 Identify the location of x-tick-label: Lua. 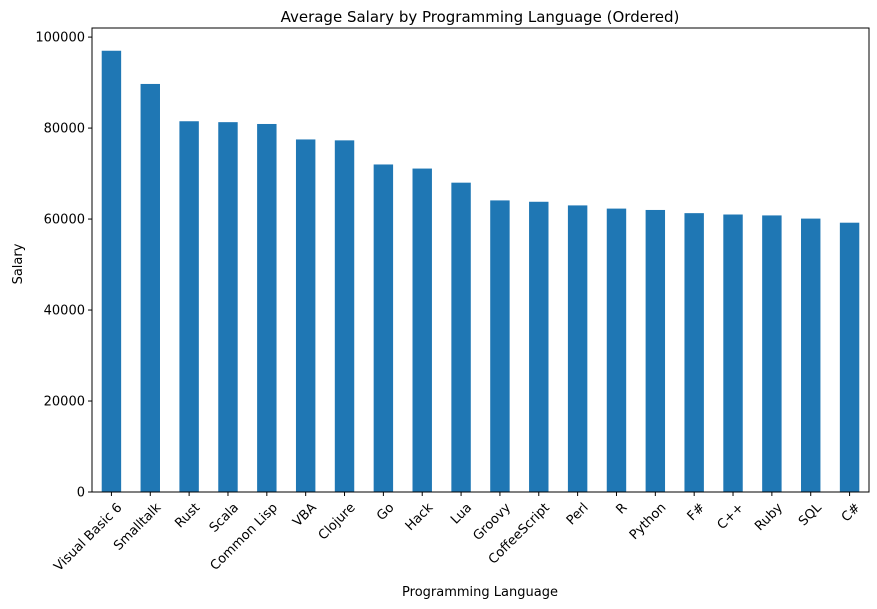
(461, 513).